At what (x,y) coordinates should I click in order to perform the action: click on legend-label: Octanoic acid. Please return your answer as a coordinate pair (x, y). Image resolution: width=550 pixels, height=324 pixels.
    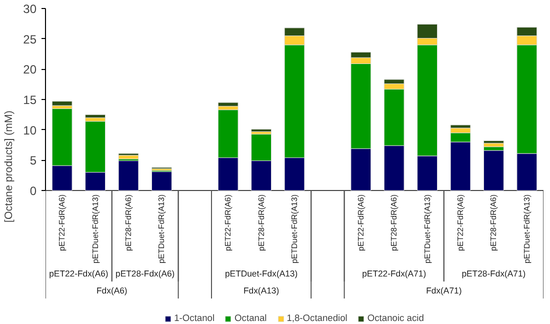
    Looking at the image, I should click on (395, 318).